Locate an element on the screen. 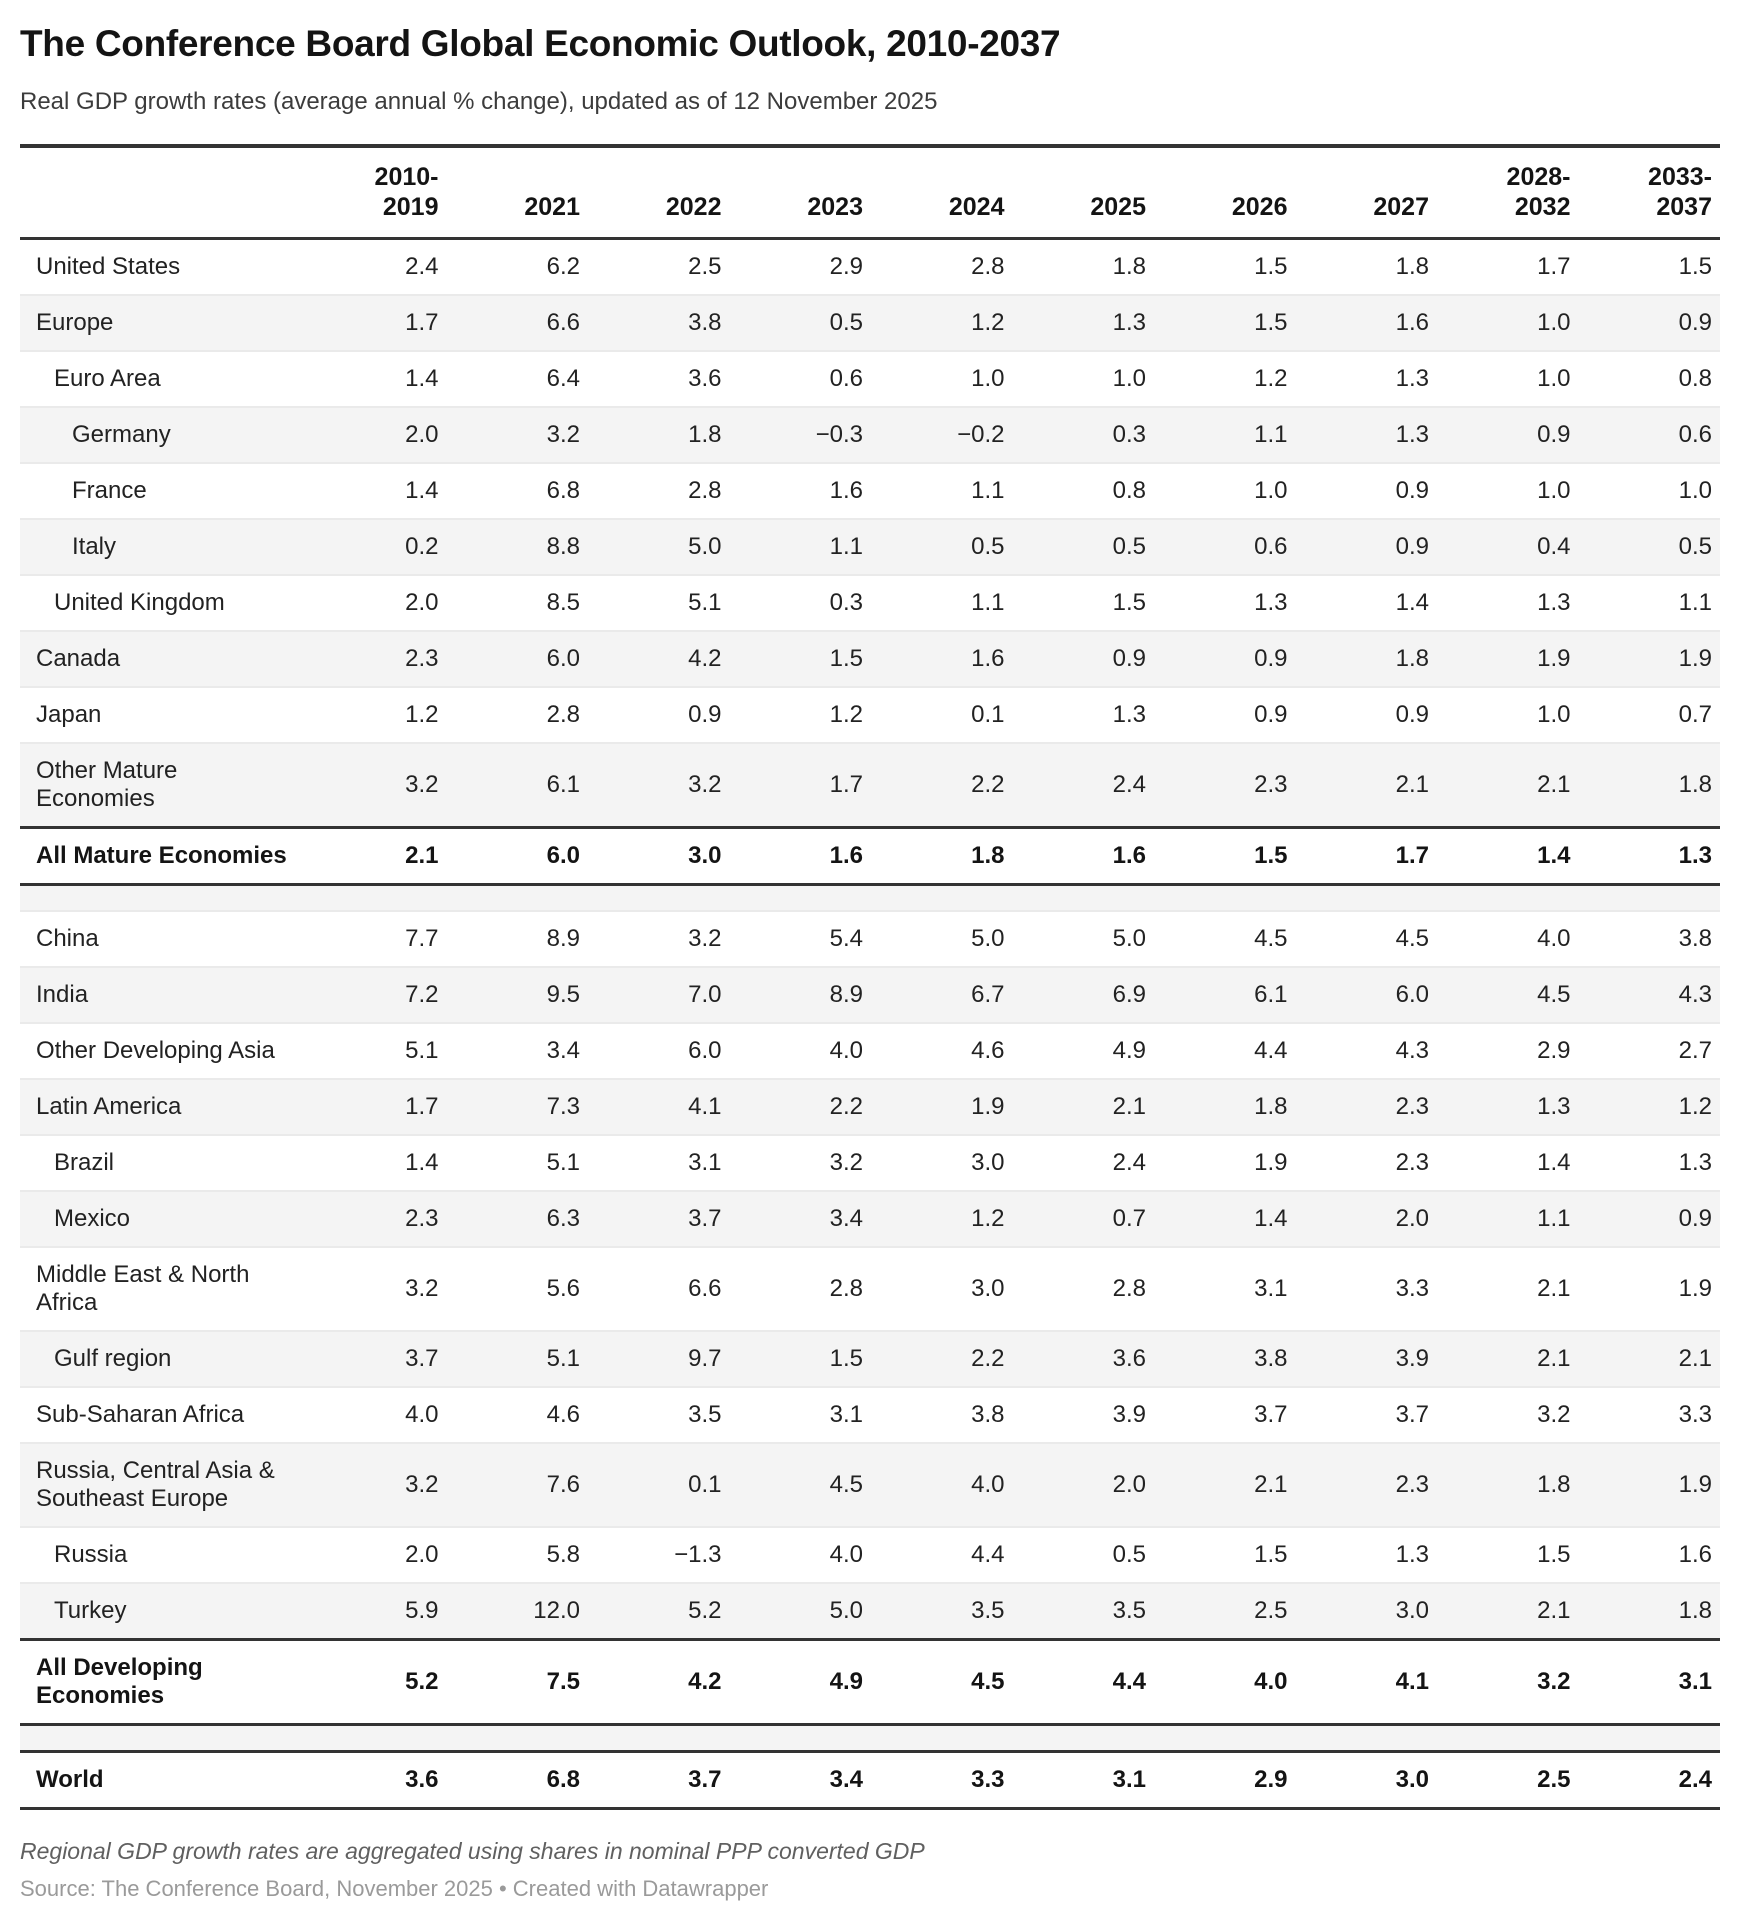 This screenshot has height=1928, width=1740. column-header-5: 2025 is located at coordinates (1083, 192).